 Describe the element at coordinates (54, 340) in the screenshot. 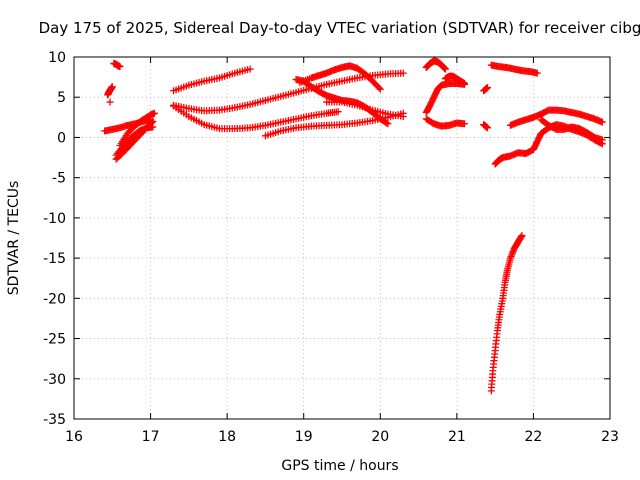

I see `y-tick-label: -25` at that location.